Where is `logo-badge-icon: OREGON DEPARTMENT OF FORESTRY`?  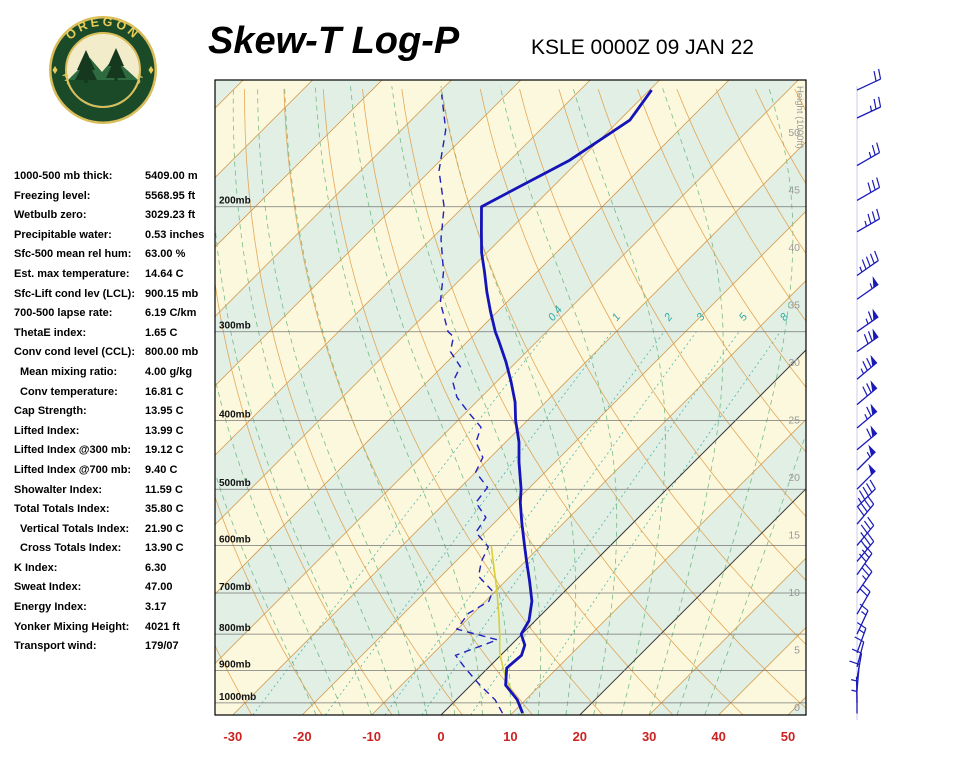
logo-badge-icon: OREGON DEPARTMENT OF FORESTRY is located at coordinates (100, 64).